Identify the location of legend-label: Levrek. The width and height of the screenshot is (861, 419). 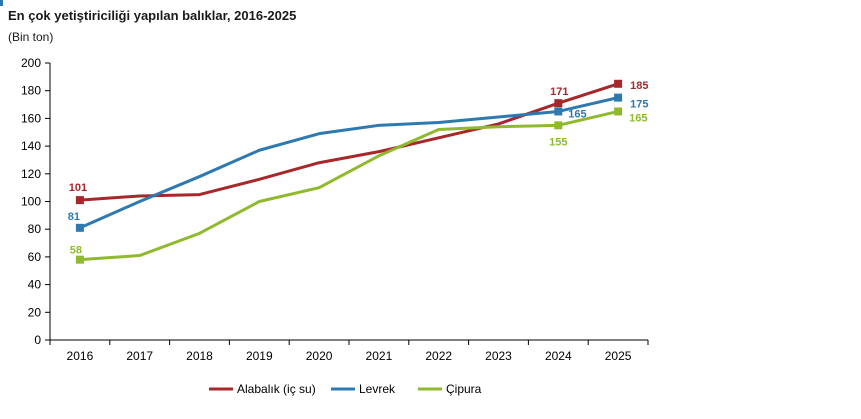
(377, 389).